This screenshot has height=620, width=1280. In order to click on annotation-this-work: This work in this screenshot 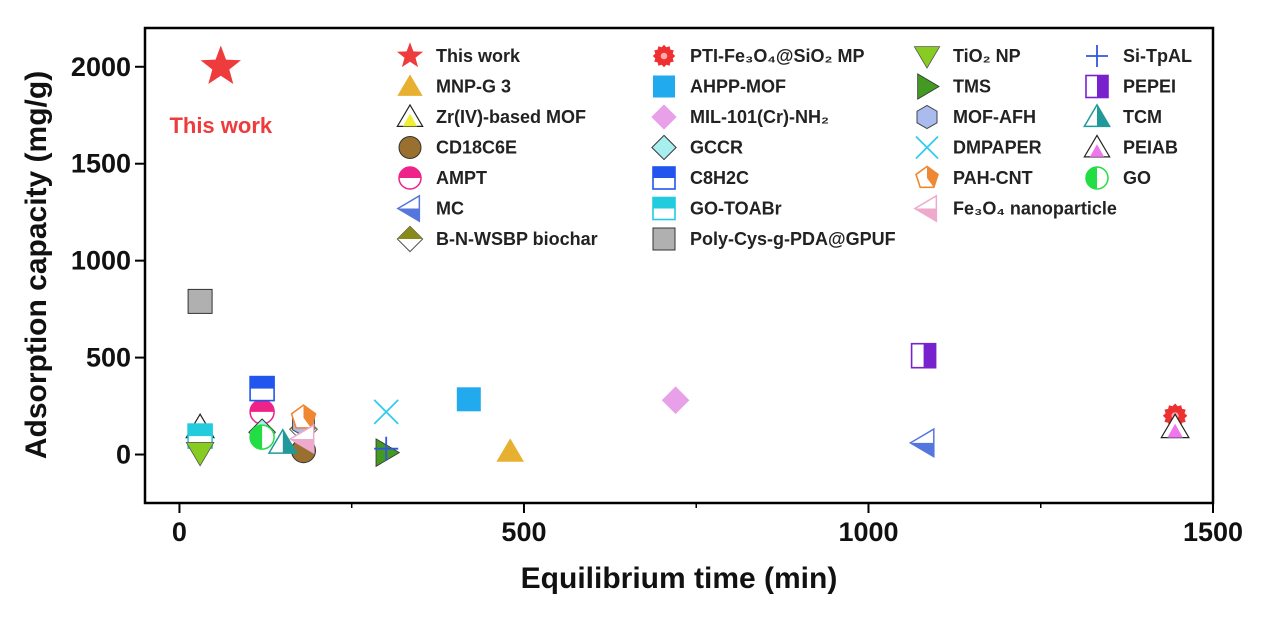, I will do `click(220, 125)`.